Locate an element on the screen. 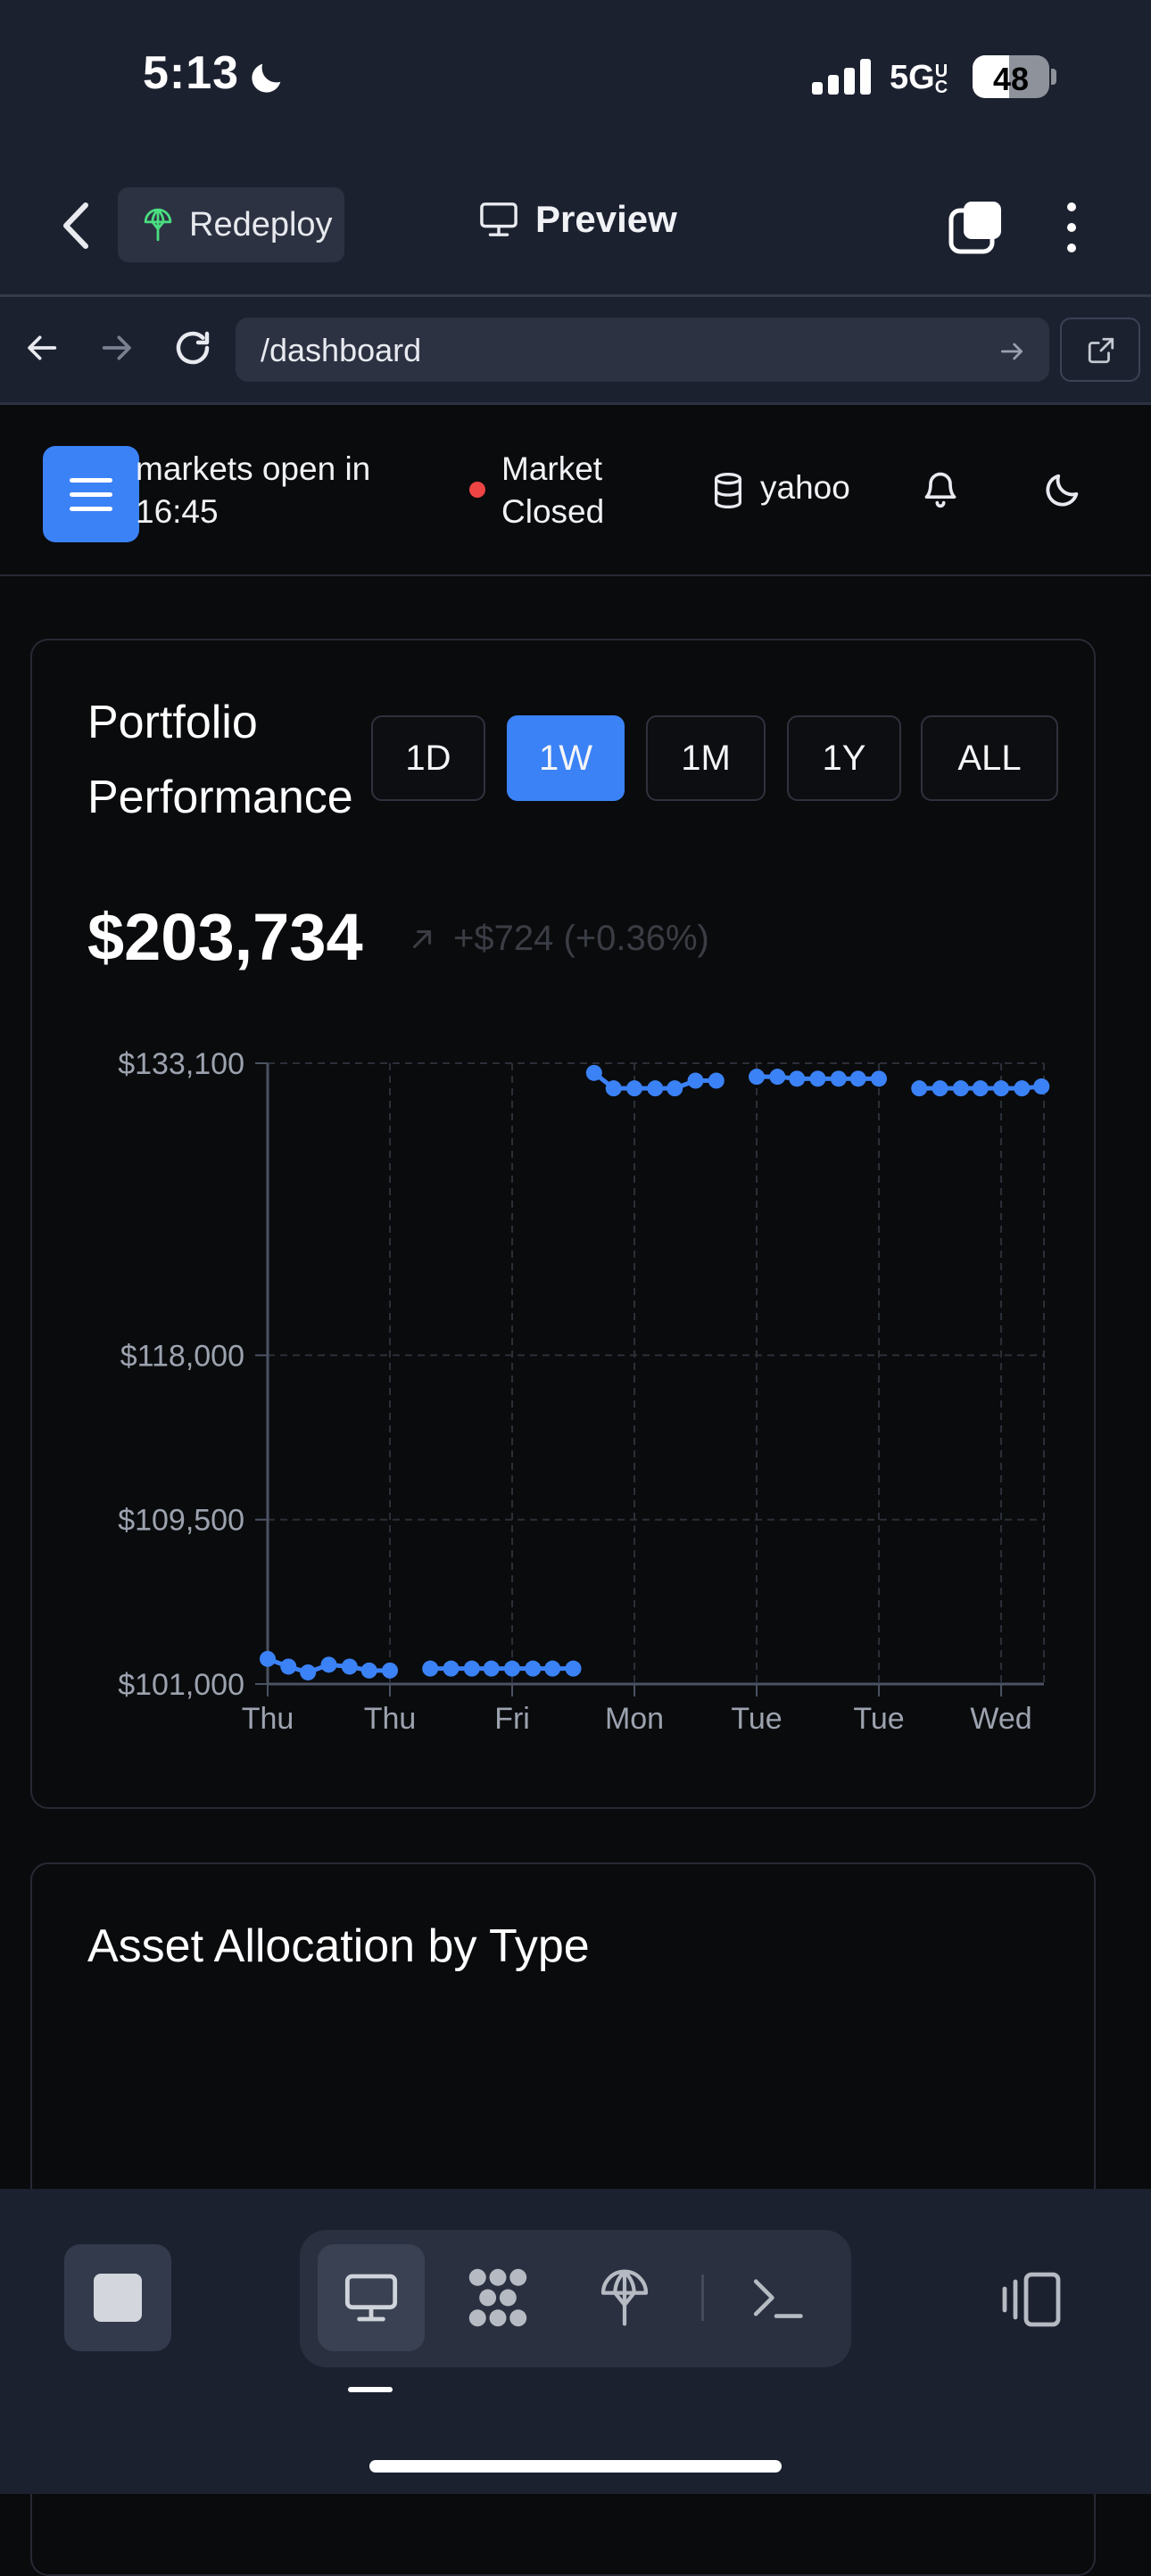 Image resolution: width=1151 pixels, height=2576 pixels. y-tick-label: $109,500 is located at coordinates (181, 1521).